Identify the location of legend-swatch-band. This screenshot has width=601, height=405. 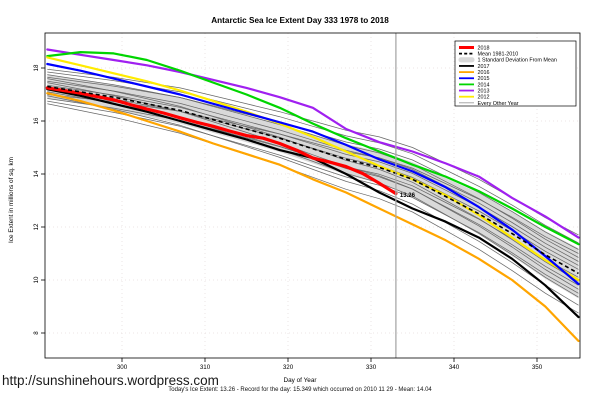
(466, 60).